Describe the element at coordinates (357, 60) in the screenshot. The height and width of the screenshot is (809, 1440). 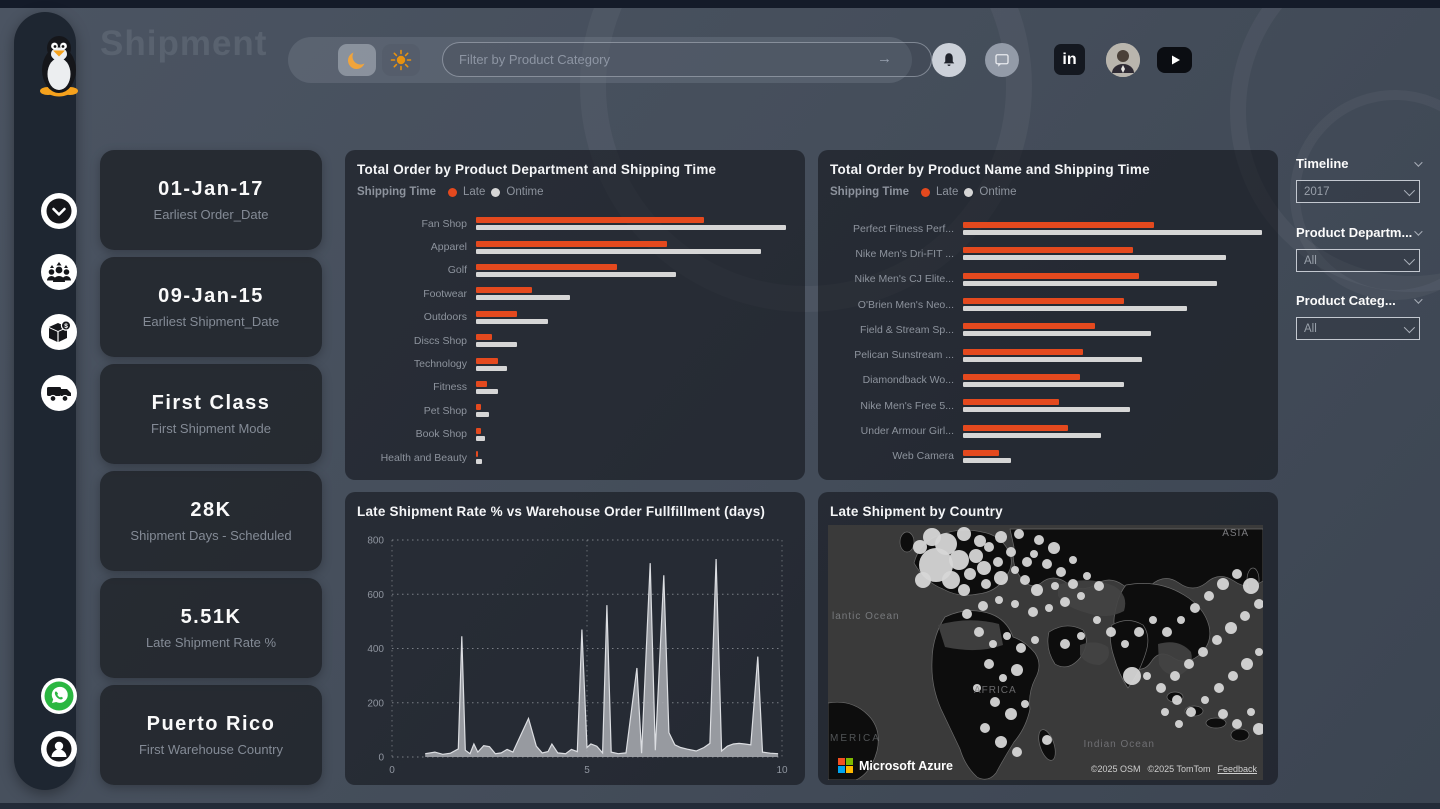
I see `dark-mode-button` at that location.